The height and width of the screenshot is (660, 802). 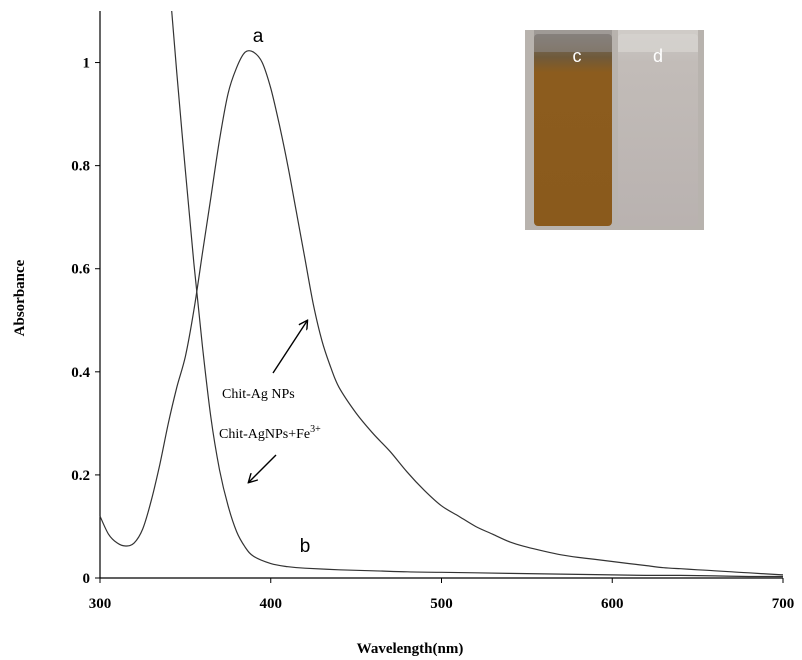 What do you see at coordinates (658, 130) in the screenshot?
I see `vial-d` at bounding box center [658, 130].